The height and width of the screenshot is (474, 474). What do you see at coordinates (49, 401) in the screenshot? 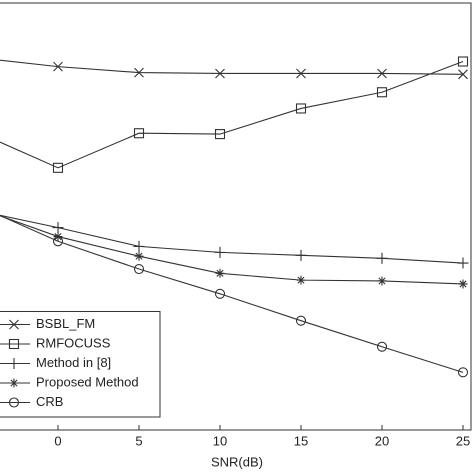
I see `legend-label: CRB` at bounding box center [49, 401].